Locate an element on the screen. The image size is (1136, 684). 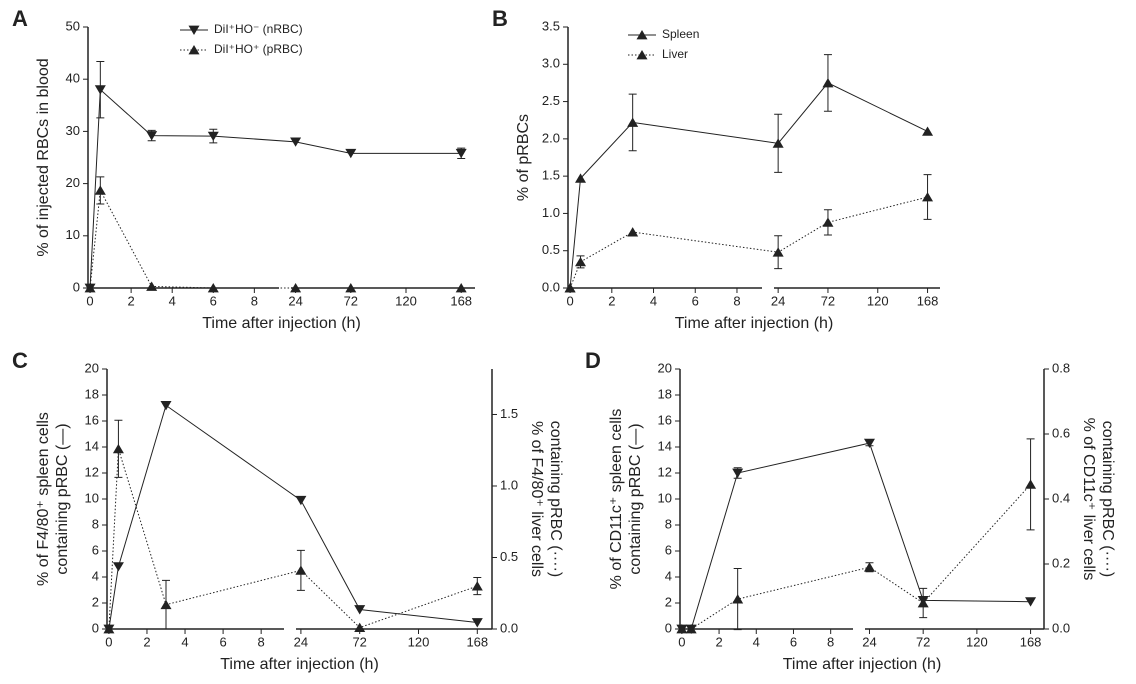
y2-tick-label: 1.0 is located at coordinates (509, 484).